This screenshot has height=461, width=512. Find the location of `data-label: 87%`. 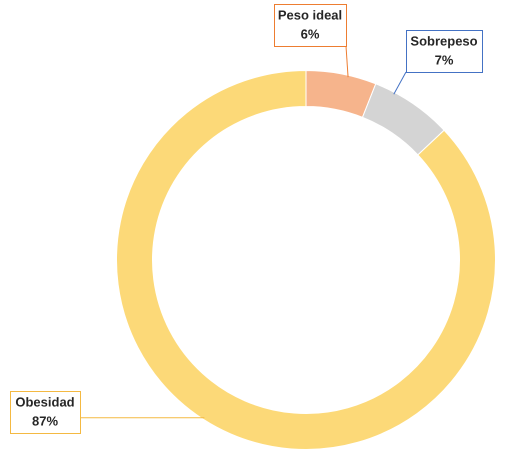

data-label: 87% is located at coordinates (45, 421).